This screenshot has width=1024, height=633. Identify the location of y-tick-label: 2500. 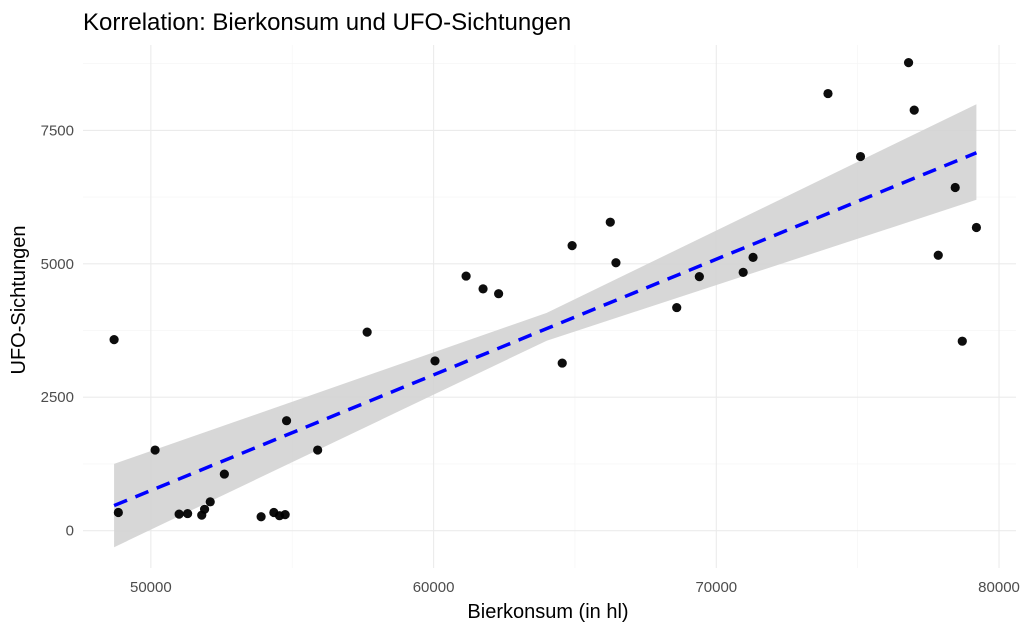
(57, 397).